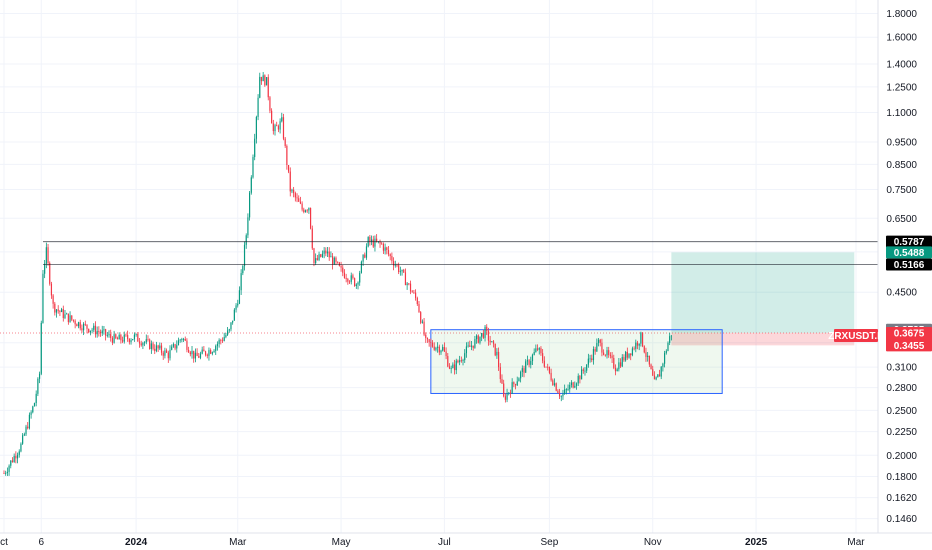 The height and width of the screenshot is (550, 932). What do you see at coordinates (763, 292) in the screenshot?
I see `target-zone` at bounding box center [763, 292].